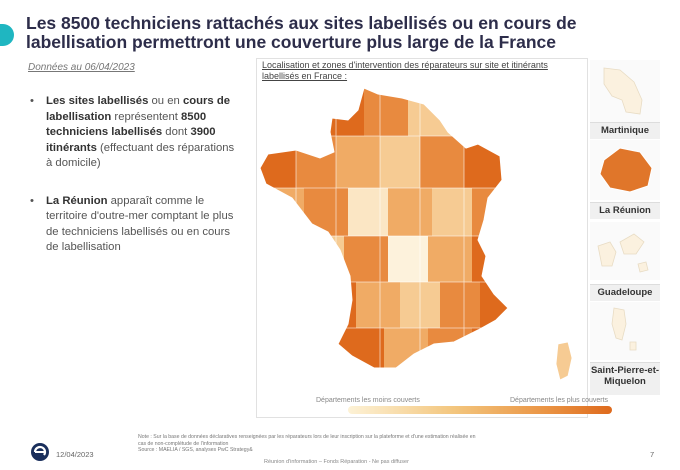 The height and width of the screenshot is (470, 680). Describe the element at coordinates (131, 140) in the screenshot. I see `bullet-text-part: 3900 itinérants` at that location.